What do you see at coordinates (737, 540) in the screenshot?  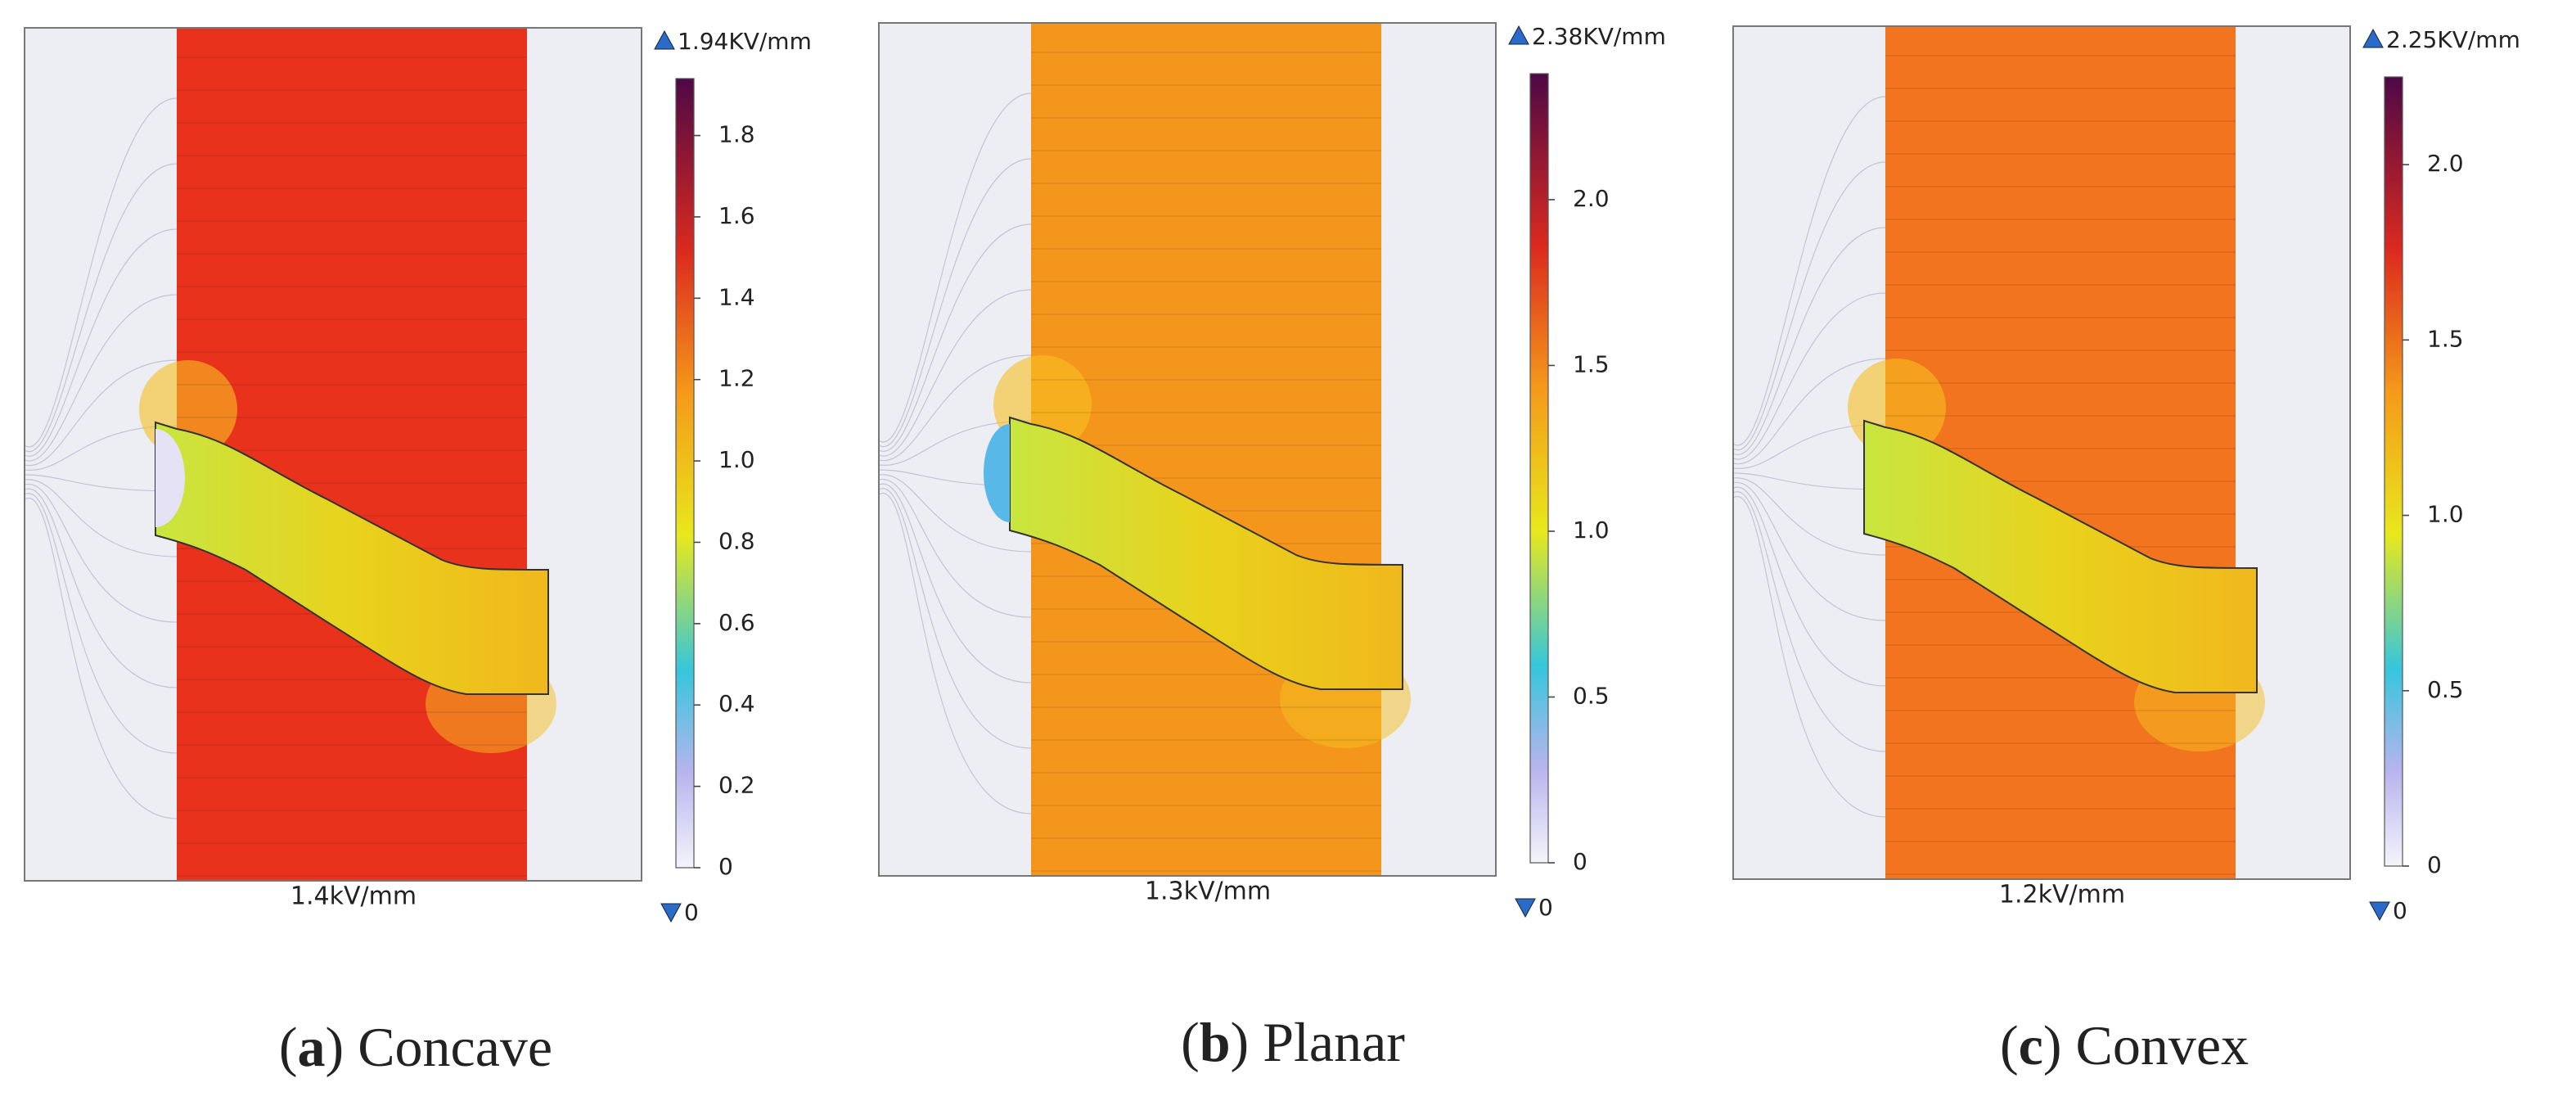 I see `colorbar-tick-label: 0.8` at bounding box center [737, 540].